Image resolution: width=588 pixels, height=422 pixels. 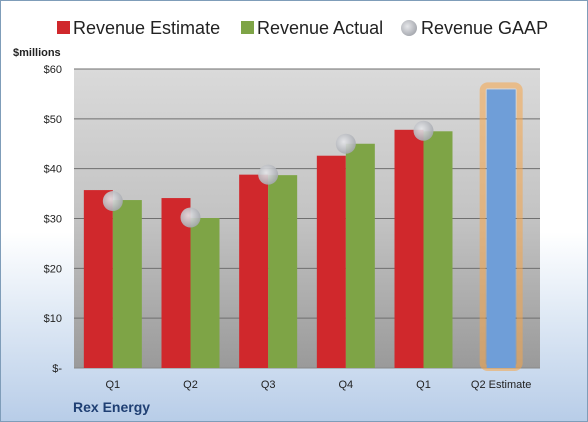 What do you see at coordinates (320, 28) in the screenshot?
I see `legend-label-actual: Revenue Actual` at bounding box center [320, 28].